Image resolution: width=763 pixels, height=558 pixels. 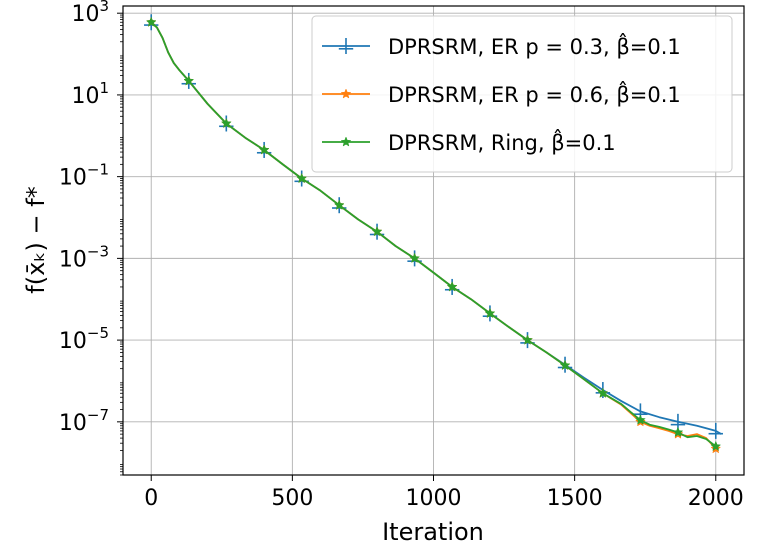 What do you see at coordinates (84, 421) in the screenshot?
I see `y-tick-label: 10⁻⁷` at bounding box center [84, 421].